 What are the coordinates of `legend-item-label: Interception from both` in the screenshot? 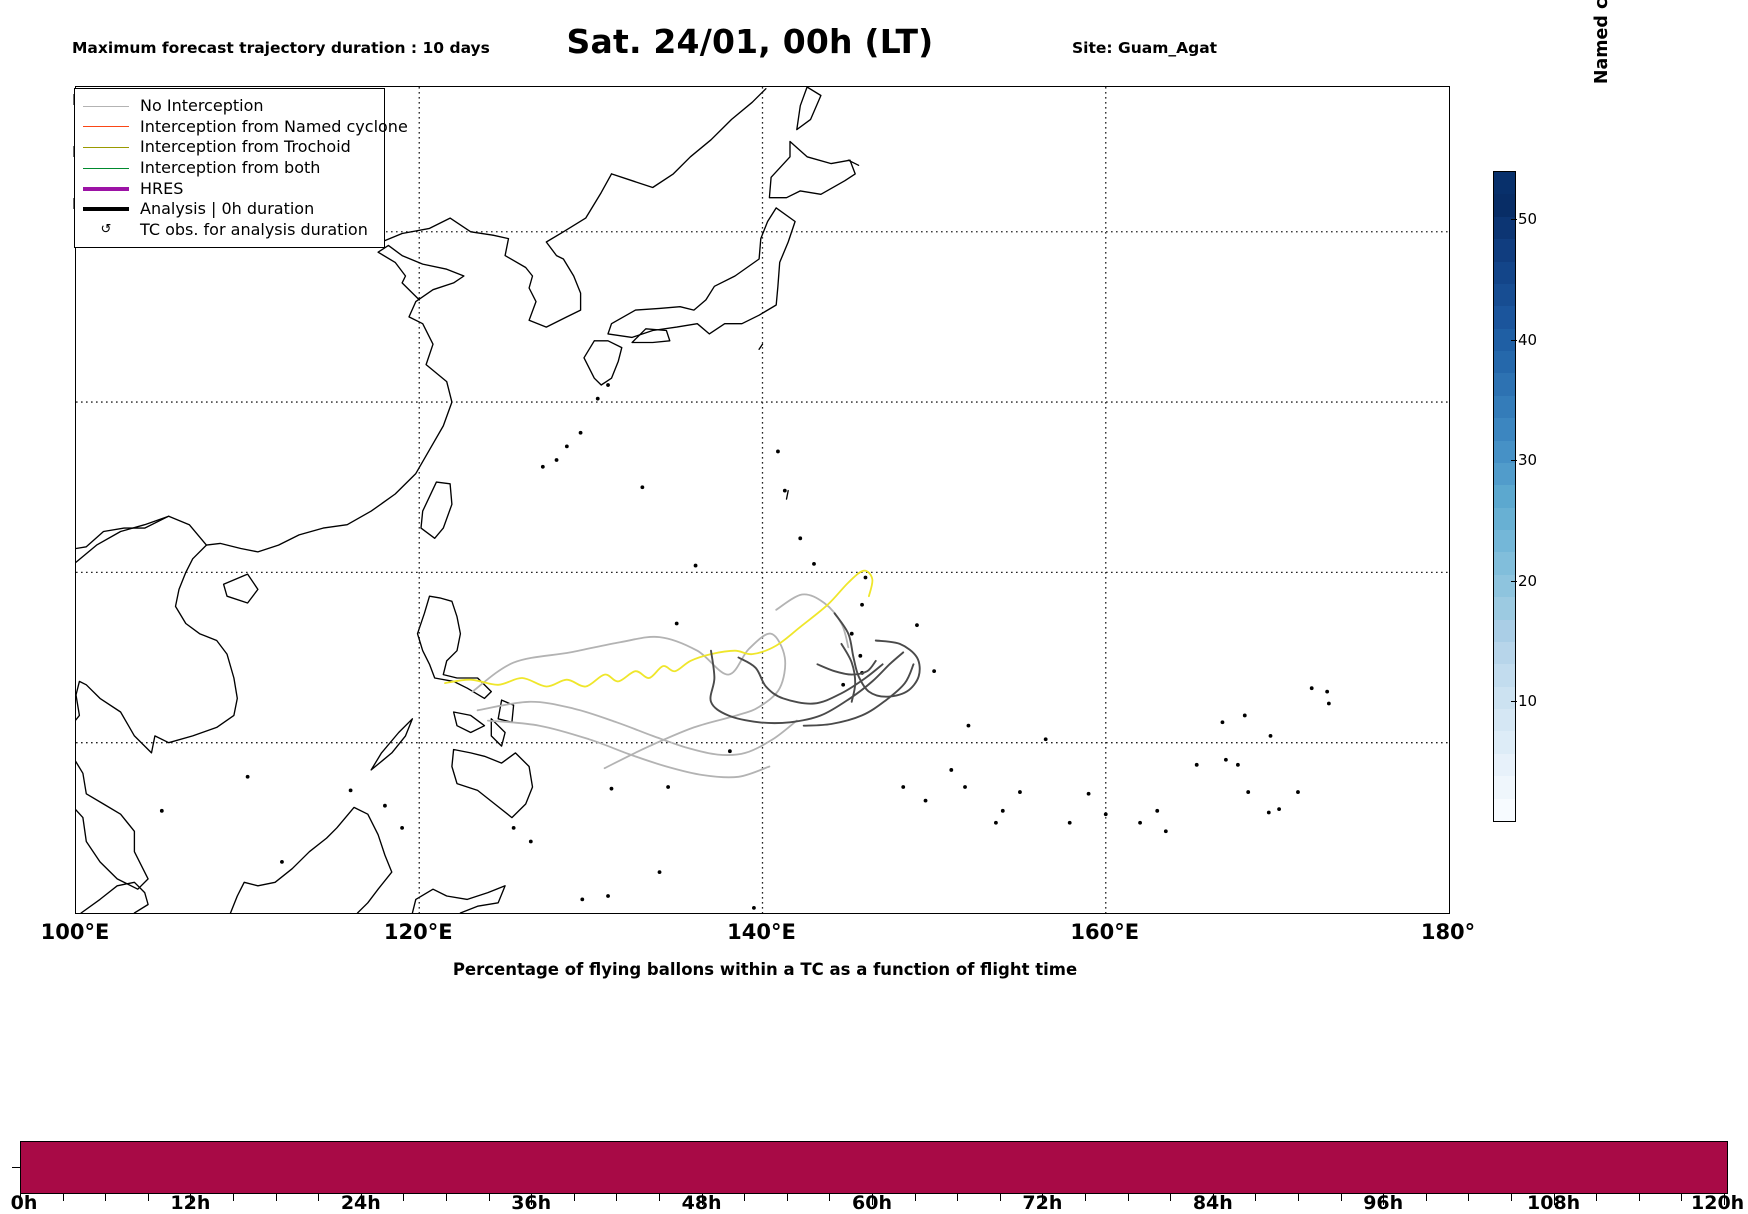 It's located at (230, 168).